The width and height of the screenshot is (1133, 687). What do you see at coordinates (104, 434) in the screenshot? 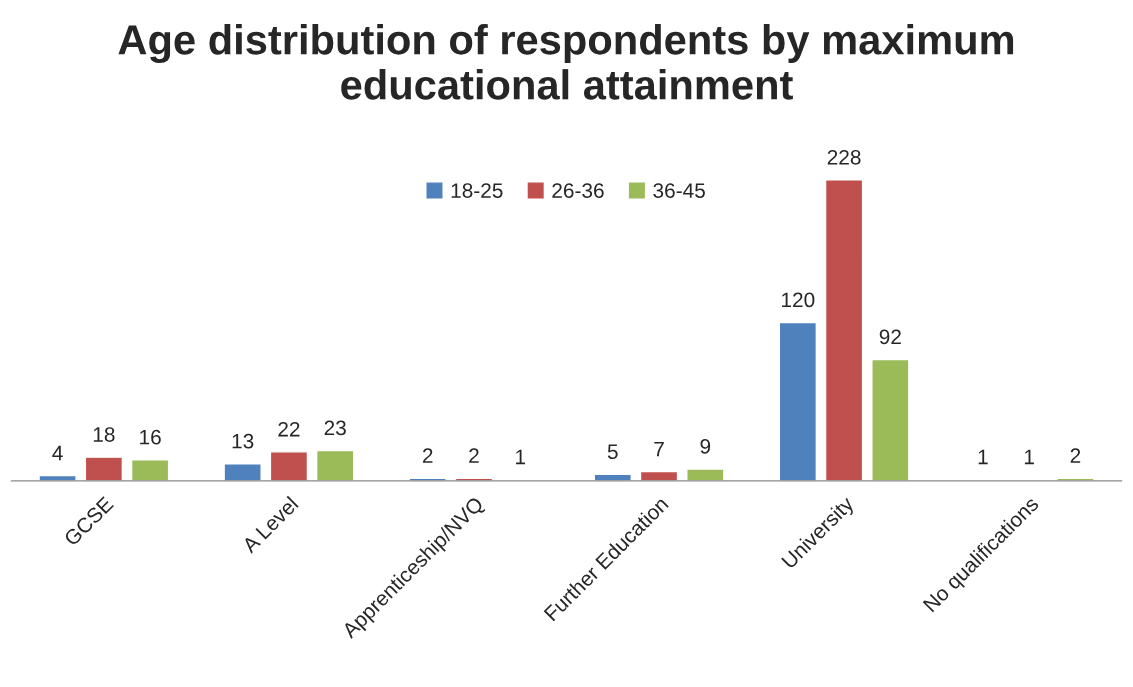
I see `data-label: 18` at bounding box center [104, 434].